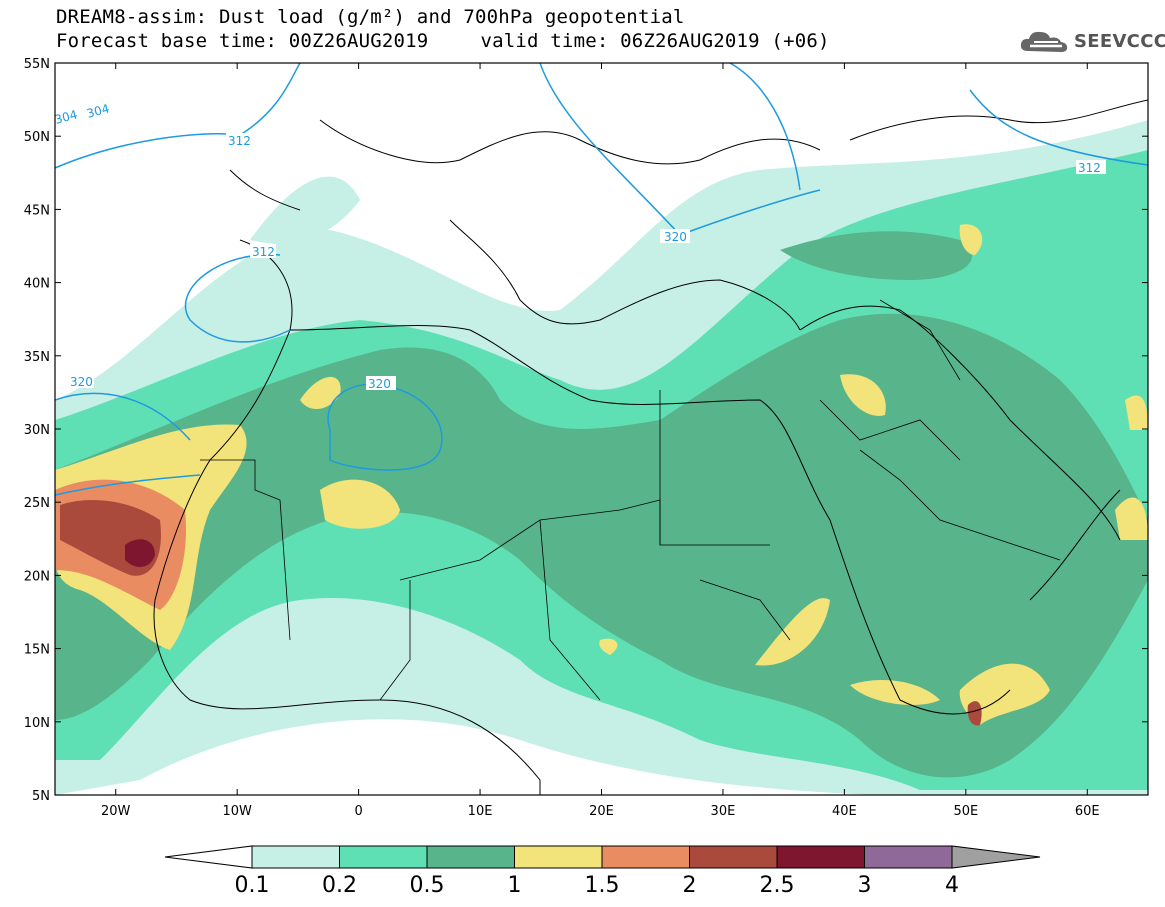 The width and height of the screenshot is (1165, 907). I want to click on cloud-logo-icon, so click(1044, 41).